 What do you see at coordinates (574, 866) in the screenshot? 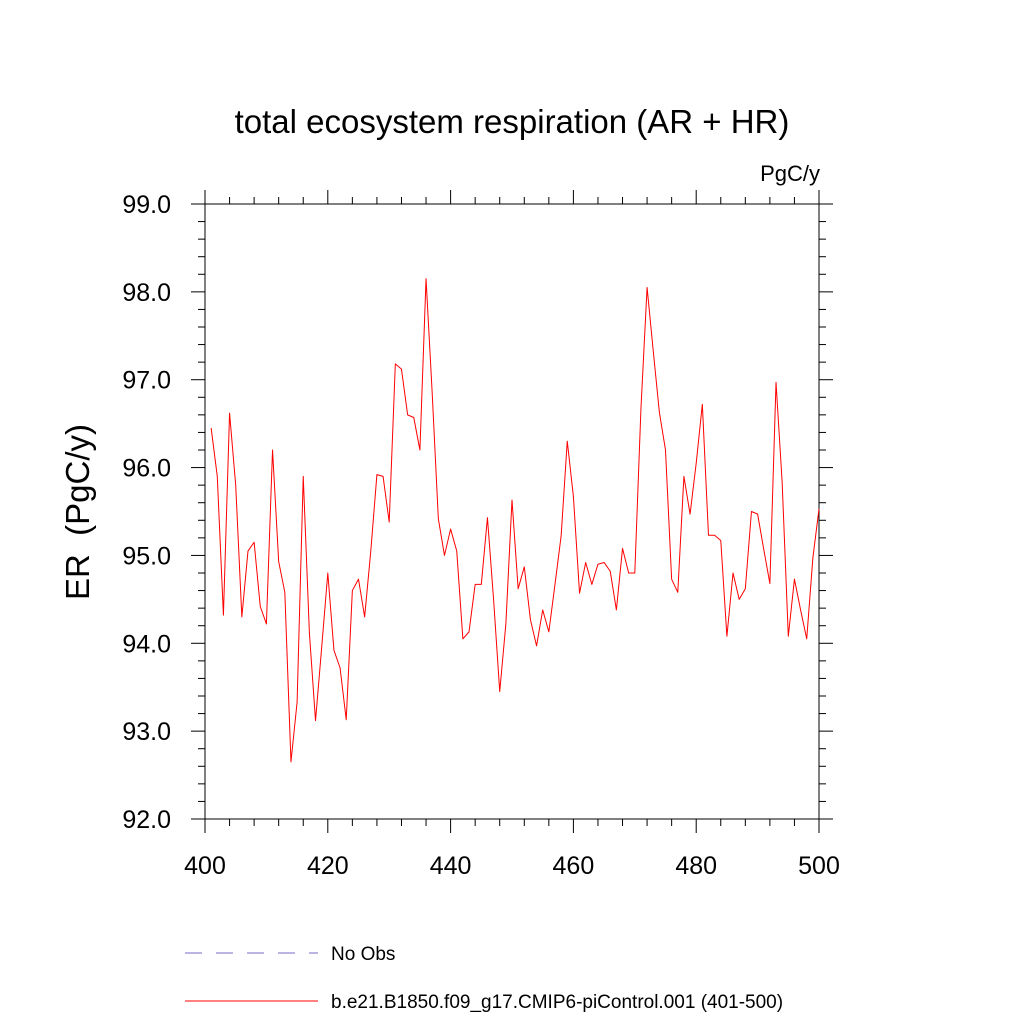
I see `x-tick-label: 460` at bounding box center [574, 866].